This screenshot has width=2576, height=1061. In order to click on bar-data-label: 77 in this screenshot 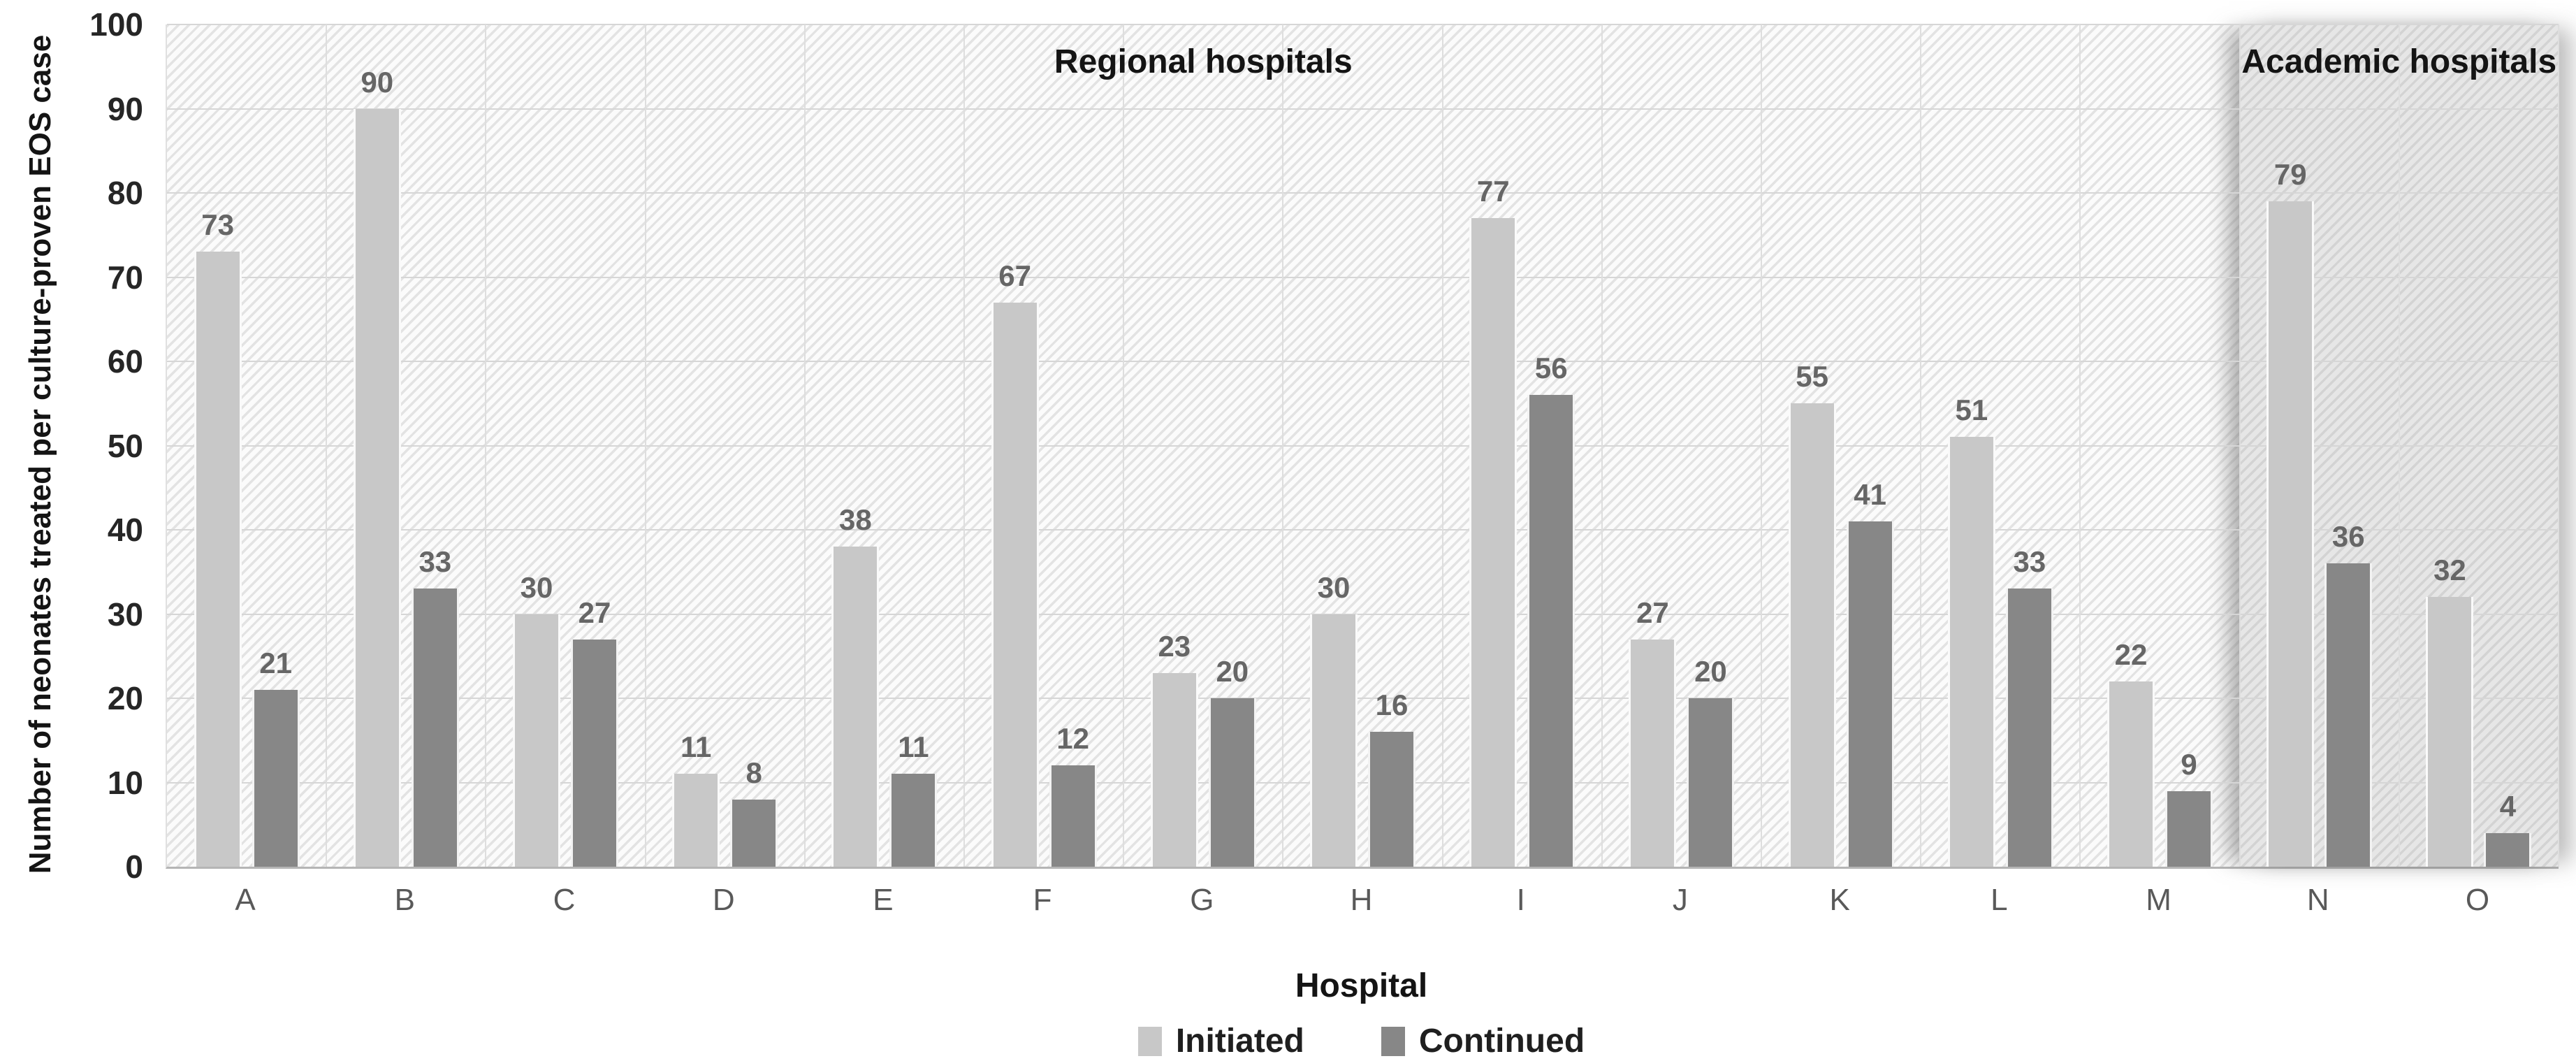, I will do `click(1493, 192)`.